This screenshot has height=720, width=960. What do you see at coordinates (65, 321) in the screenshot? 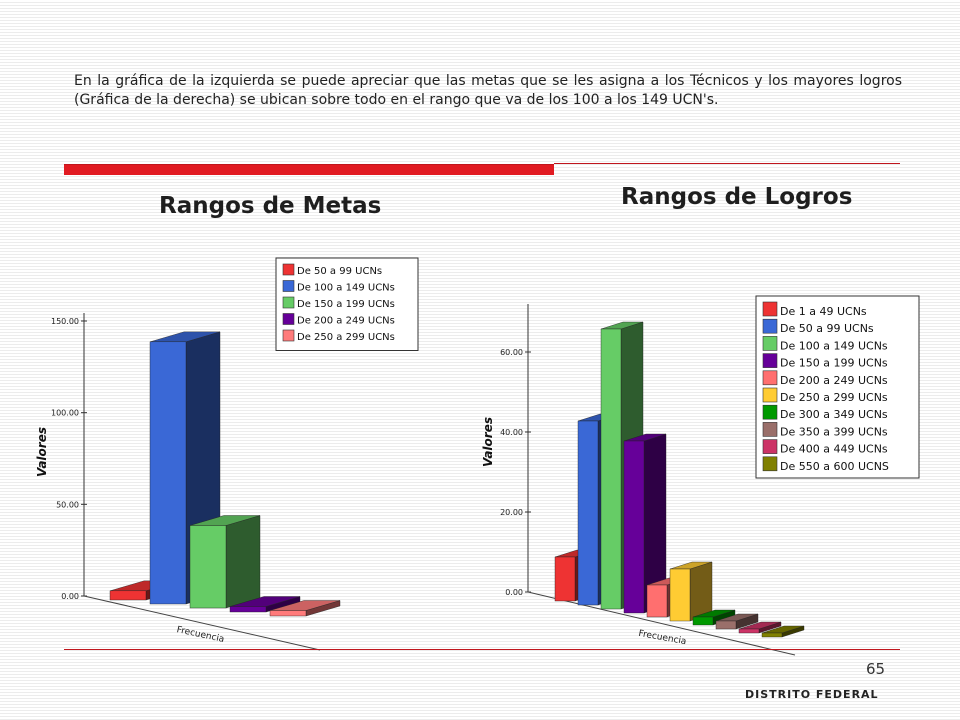
I see `y-tick-label: 150.00` at bounding box center [65, 321].